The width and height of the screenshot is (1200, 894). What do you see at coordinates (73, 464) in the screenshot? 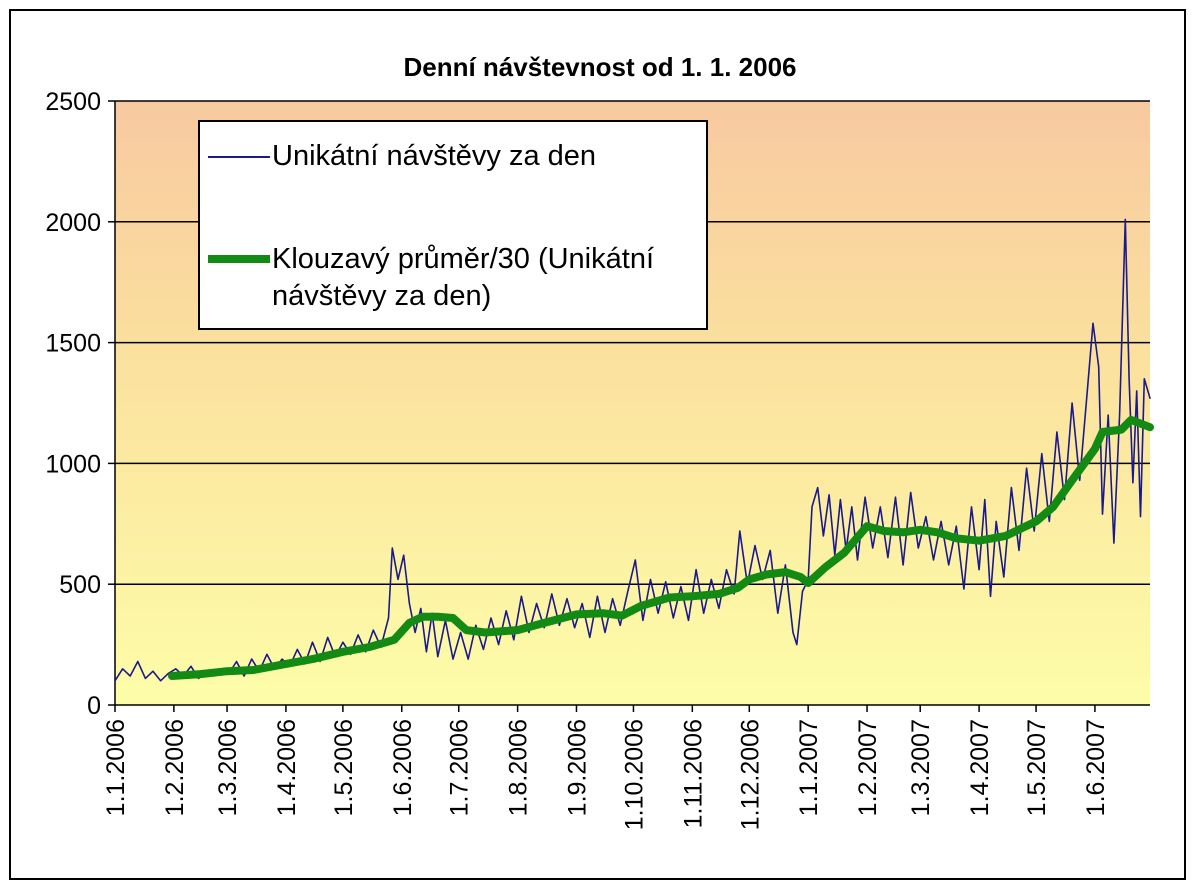
I see `y-tick-label: 1000` at bounding box center [73, 464].